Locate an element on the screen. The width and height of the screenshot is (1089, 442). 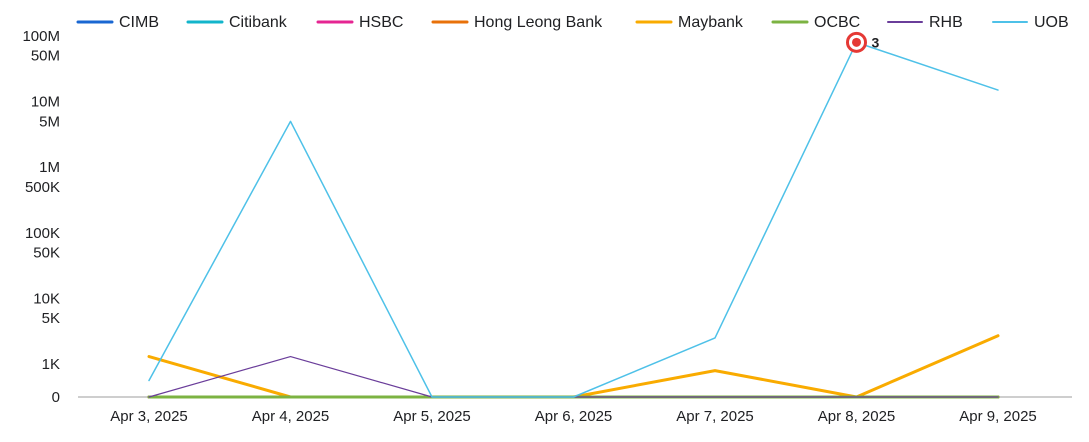
y-tick-label-100m: 100M is located at coordinates (41, 36).